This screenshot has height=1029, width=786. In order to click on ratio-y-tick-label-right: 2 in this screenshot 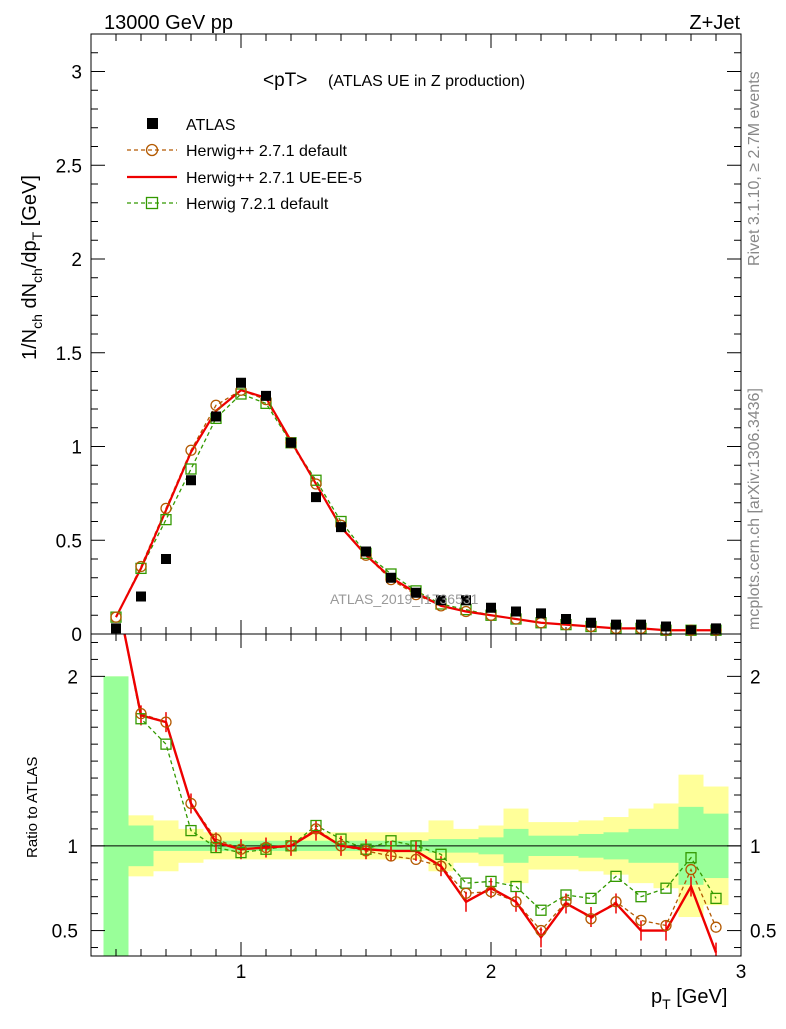, I will do `click(755, 677)`.